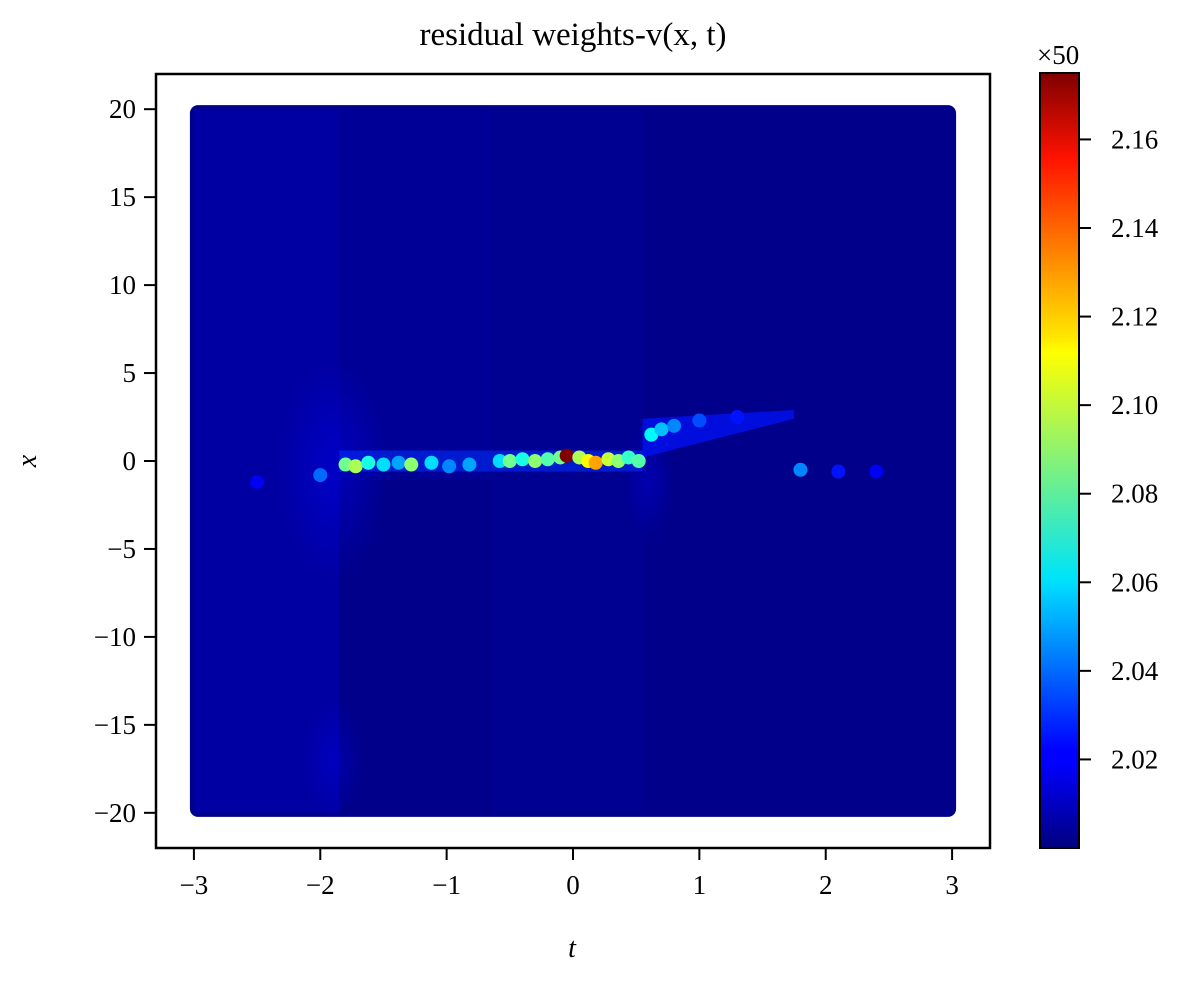  What do you see at coordinates (115, 813) in the screenshot?
I see `y-tick-label: −20` at bounding box center [115, 813].